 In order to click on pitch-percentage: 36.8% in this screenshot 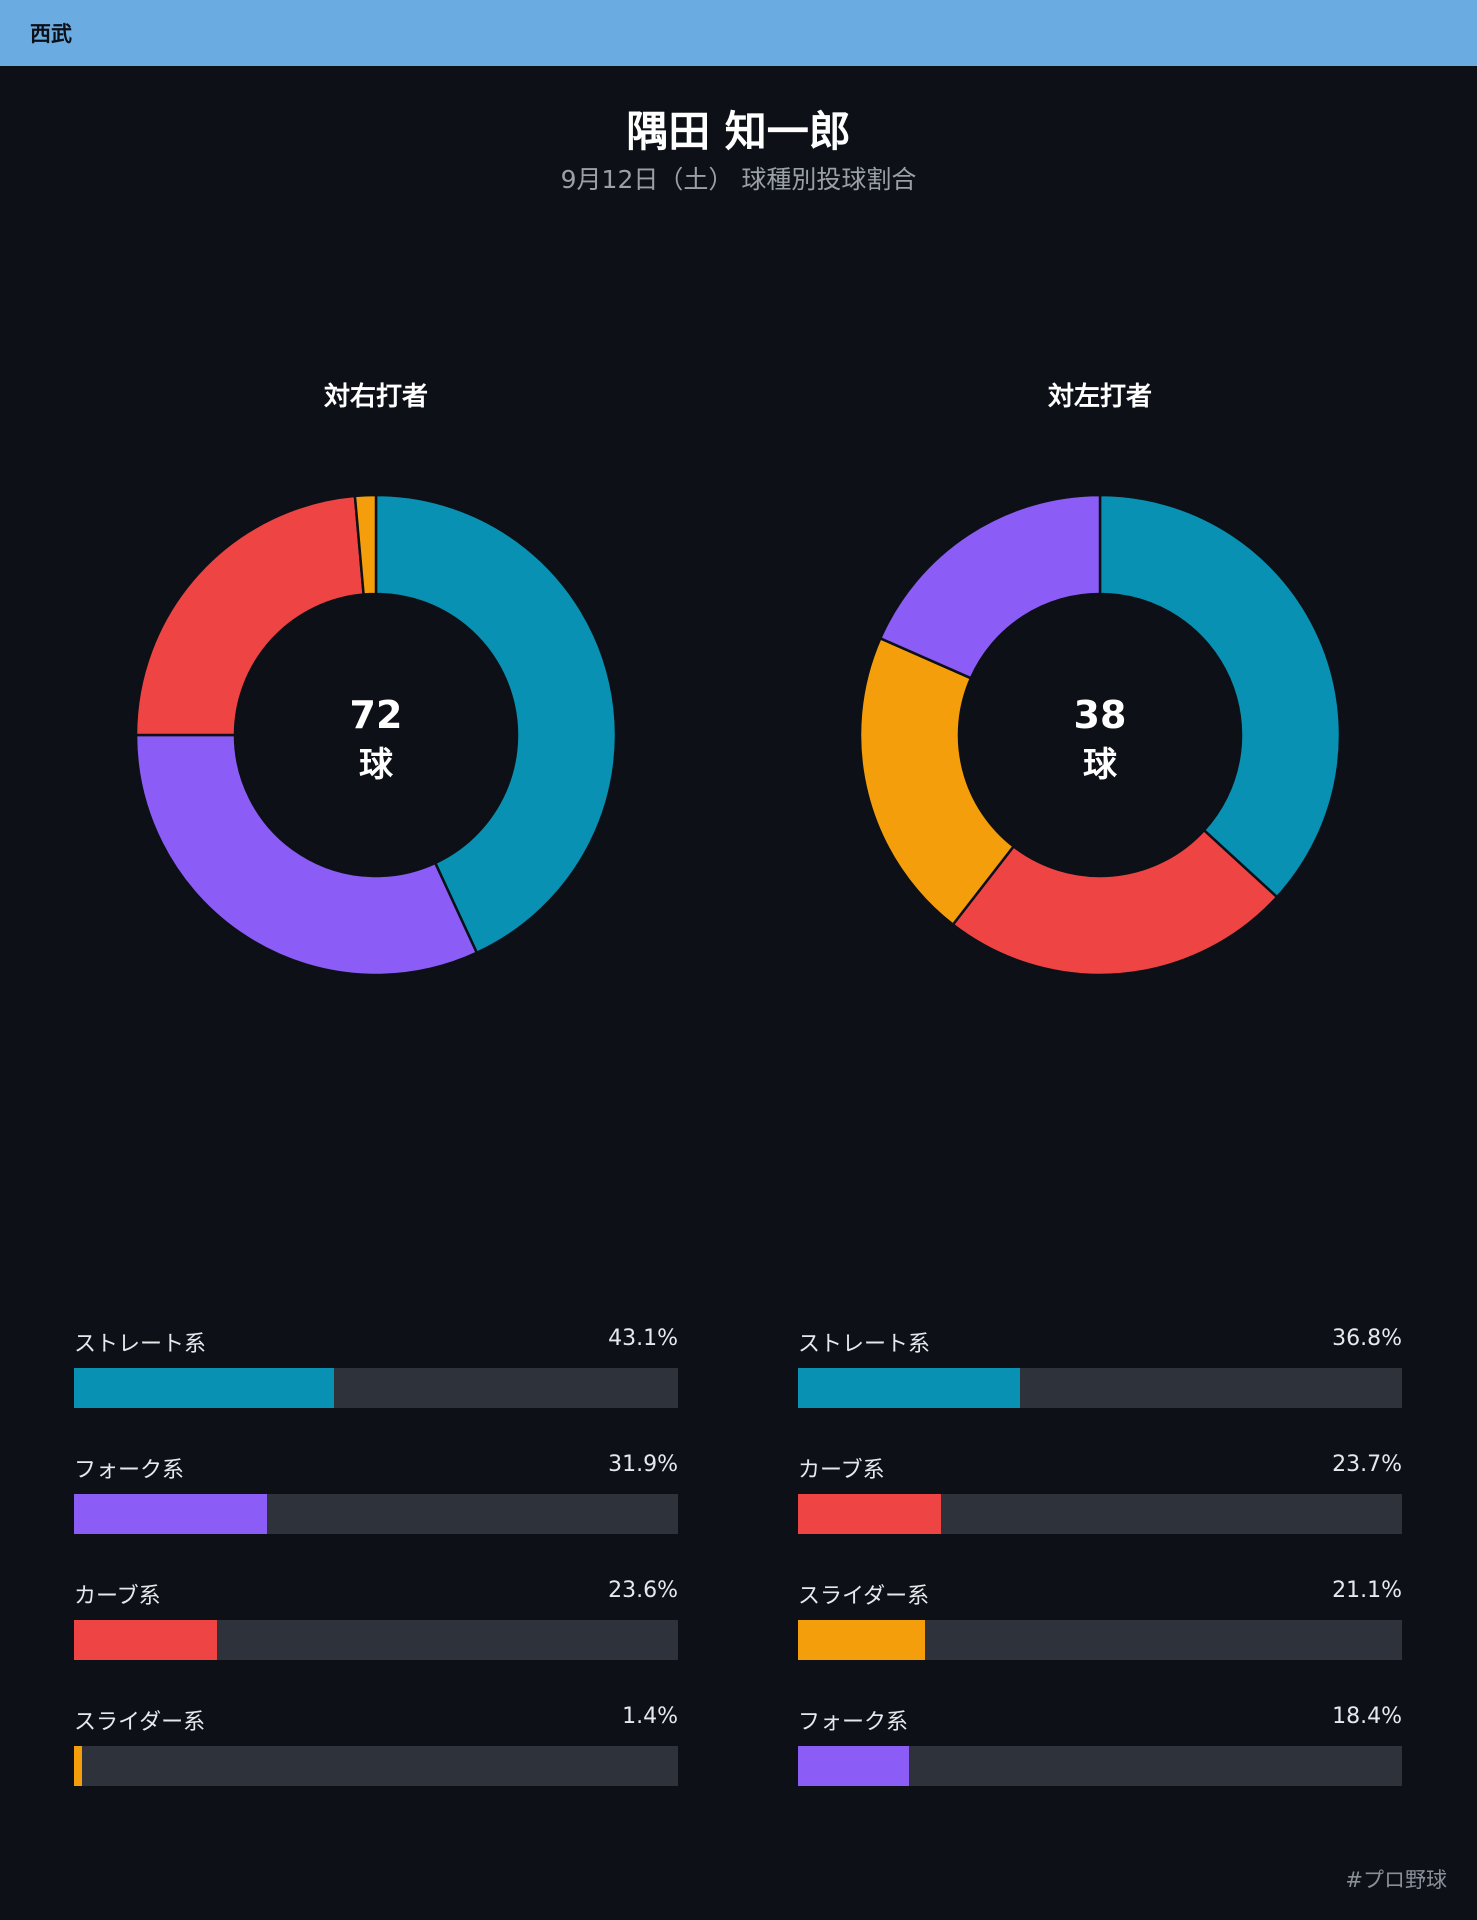, I will do `click(1367, 1338)`.